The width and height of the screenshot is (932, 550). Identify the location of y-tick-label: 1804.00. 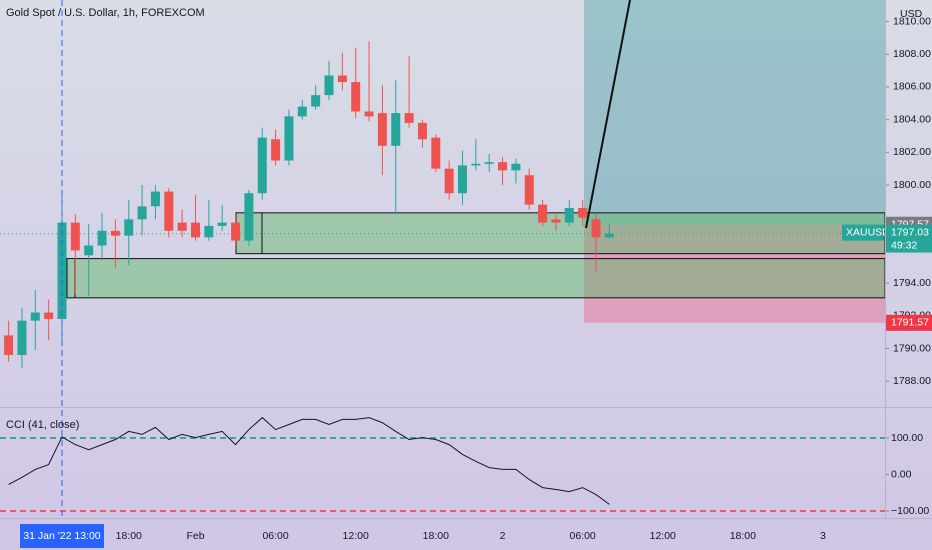
(912, 119).